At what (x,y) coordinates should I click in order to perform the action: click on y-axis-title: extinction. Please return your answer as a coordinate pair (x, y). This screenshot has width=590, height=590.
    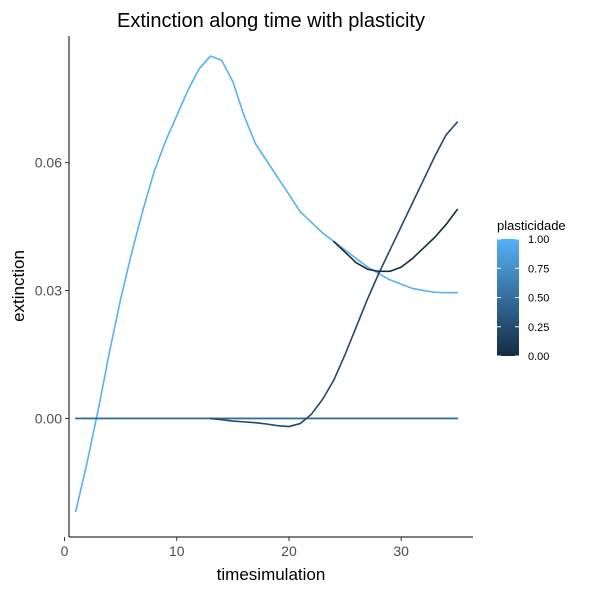
    Looking at the image, I should click on (18, 286).